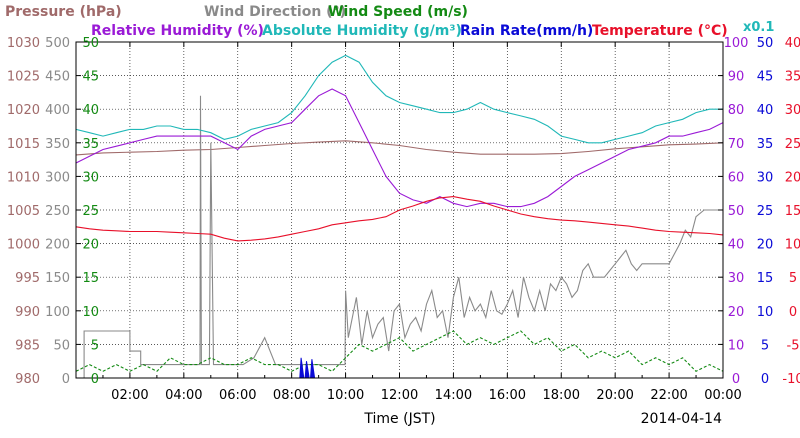 The height and width of the screenshot is (438, 800). Describe the element at coordinates (23, 110) in the screenshot. I see `y-tick-label: 1020` at that location.